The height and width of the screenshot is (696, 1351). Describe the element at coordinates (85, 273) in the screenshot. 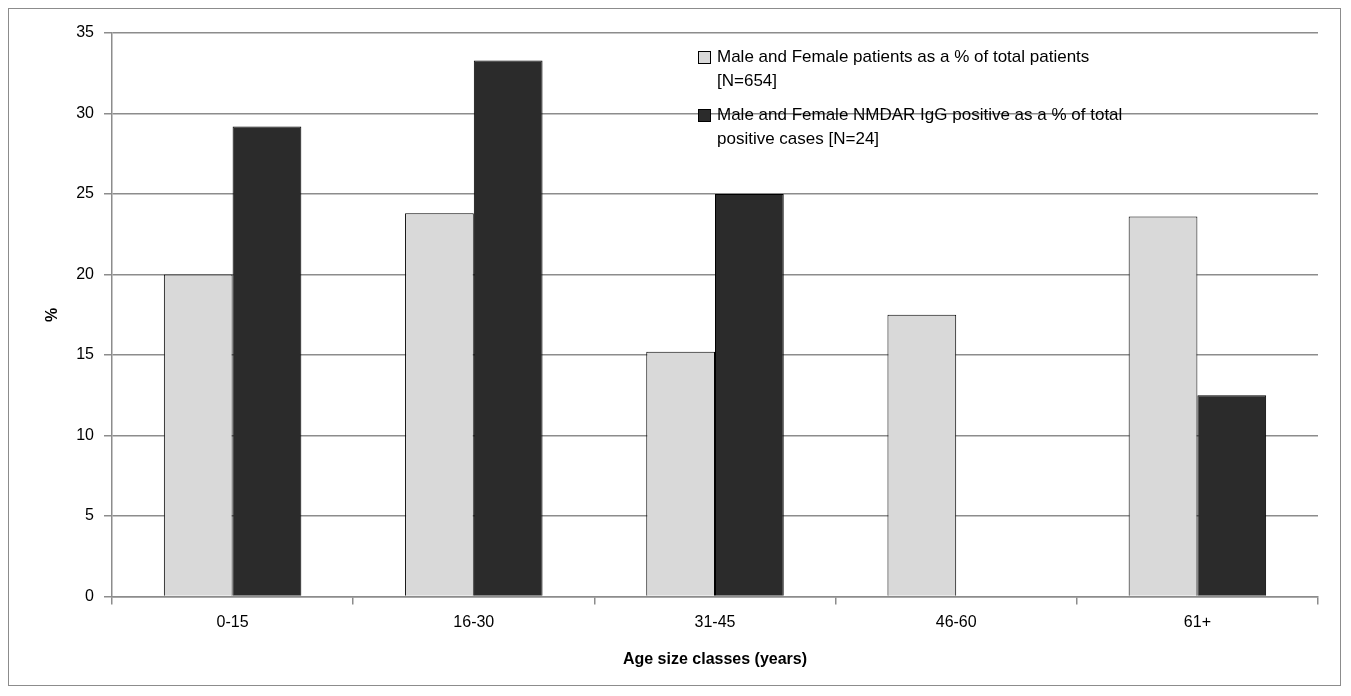

I see `y-tick-label: 20` at that location.